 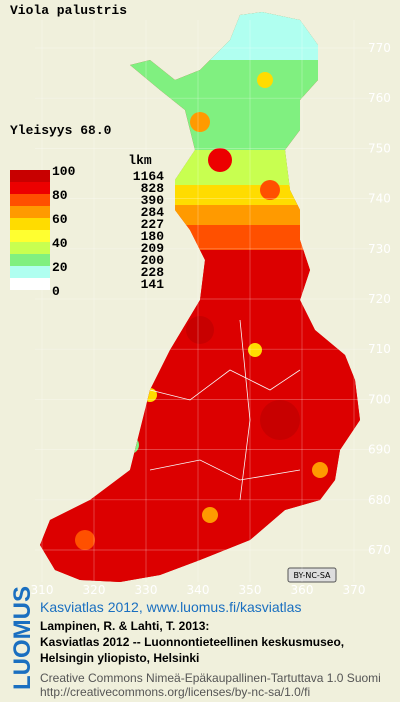 I want to click on legend-count: 200, so click(x=153, y=260).